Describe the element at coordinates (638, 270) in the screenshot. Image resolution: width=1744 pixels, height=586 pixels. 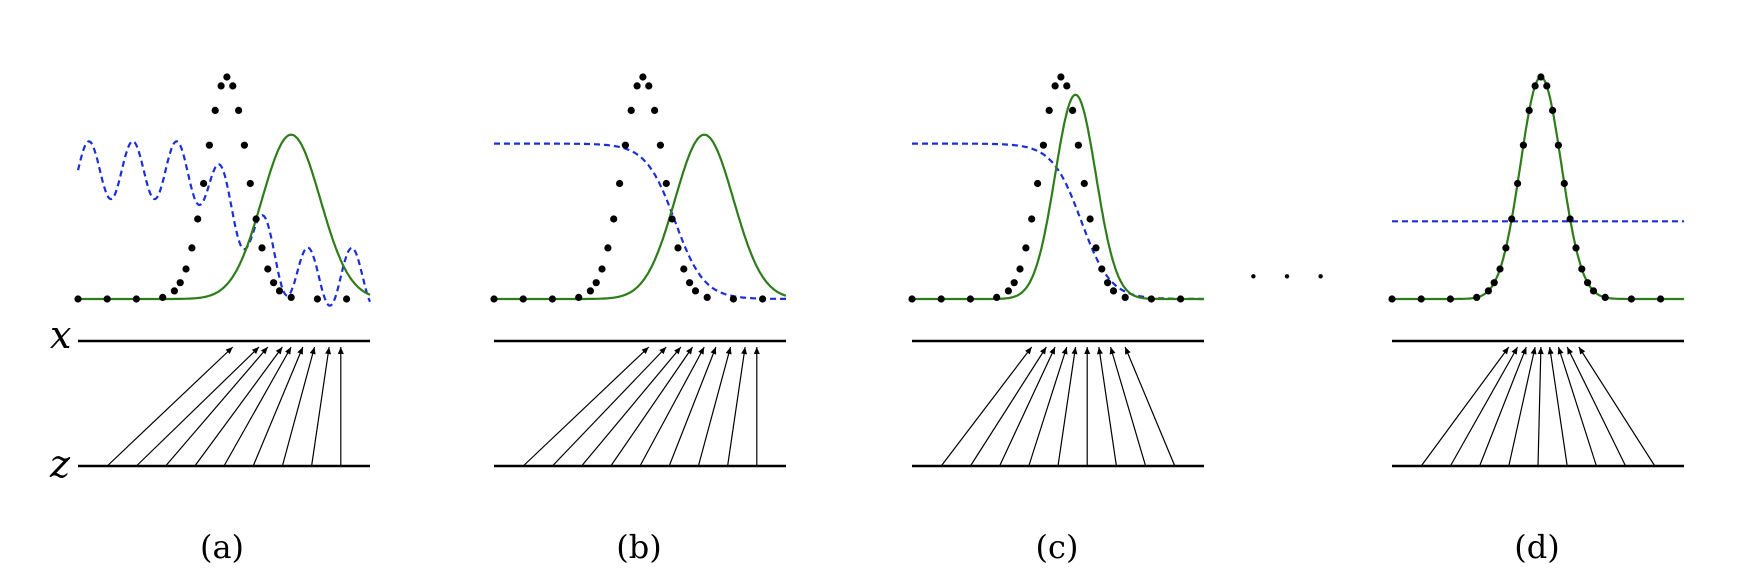
I see `panel-b` at that location.